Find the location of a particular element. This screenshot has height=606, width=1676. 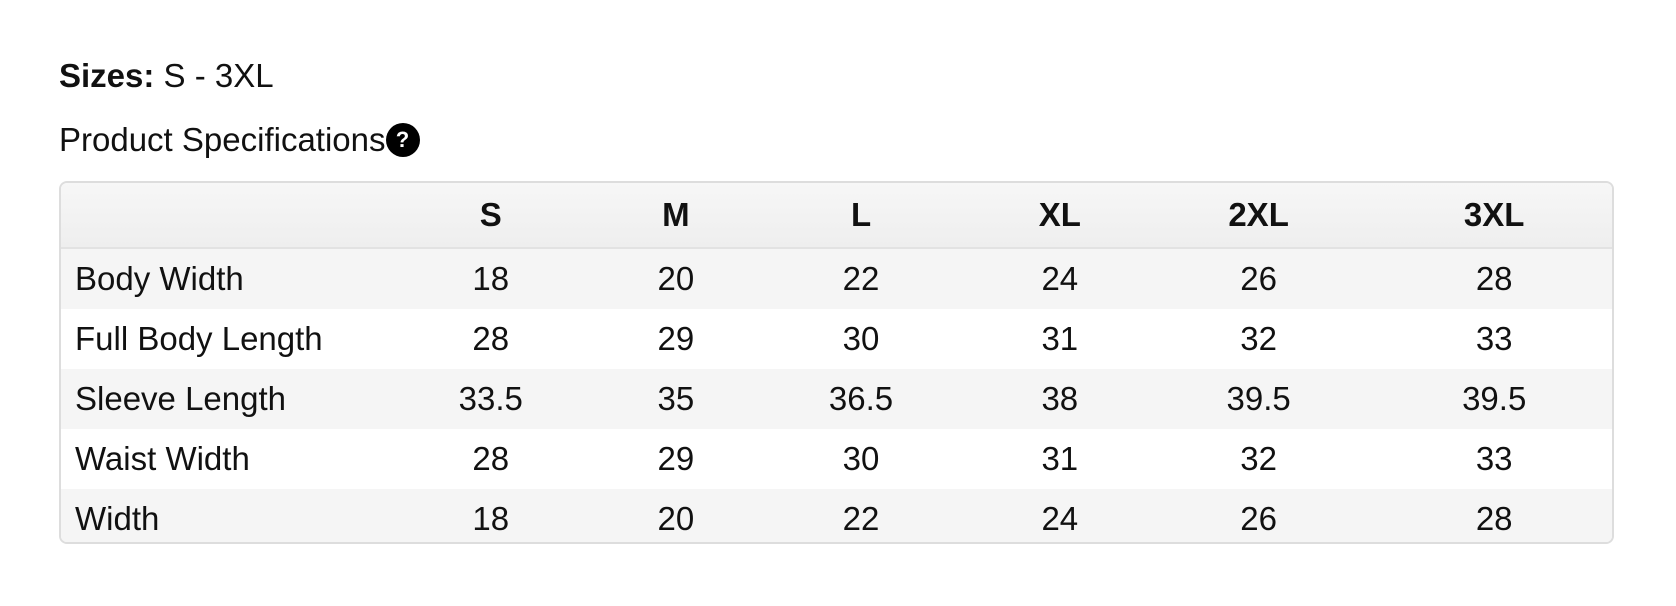

sizes-line: Sizes: S - 3XL is located at coordinates (166, 76).